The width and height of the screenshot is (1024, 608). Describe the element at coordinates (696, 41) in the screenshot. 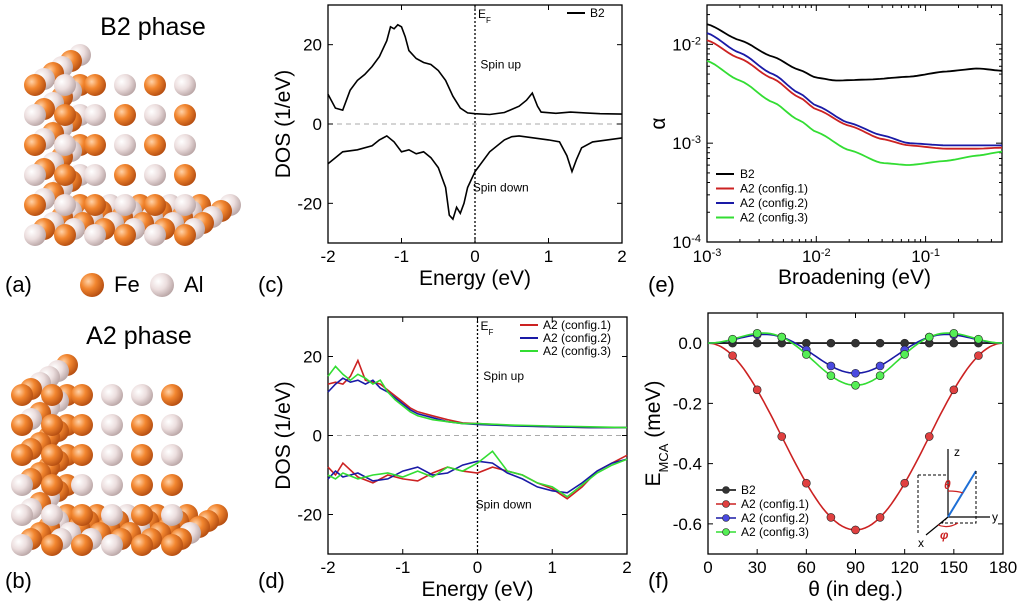

I see `y-tick-exp: -2` at that location.